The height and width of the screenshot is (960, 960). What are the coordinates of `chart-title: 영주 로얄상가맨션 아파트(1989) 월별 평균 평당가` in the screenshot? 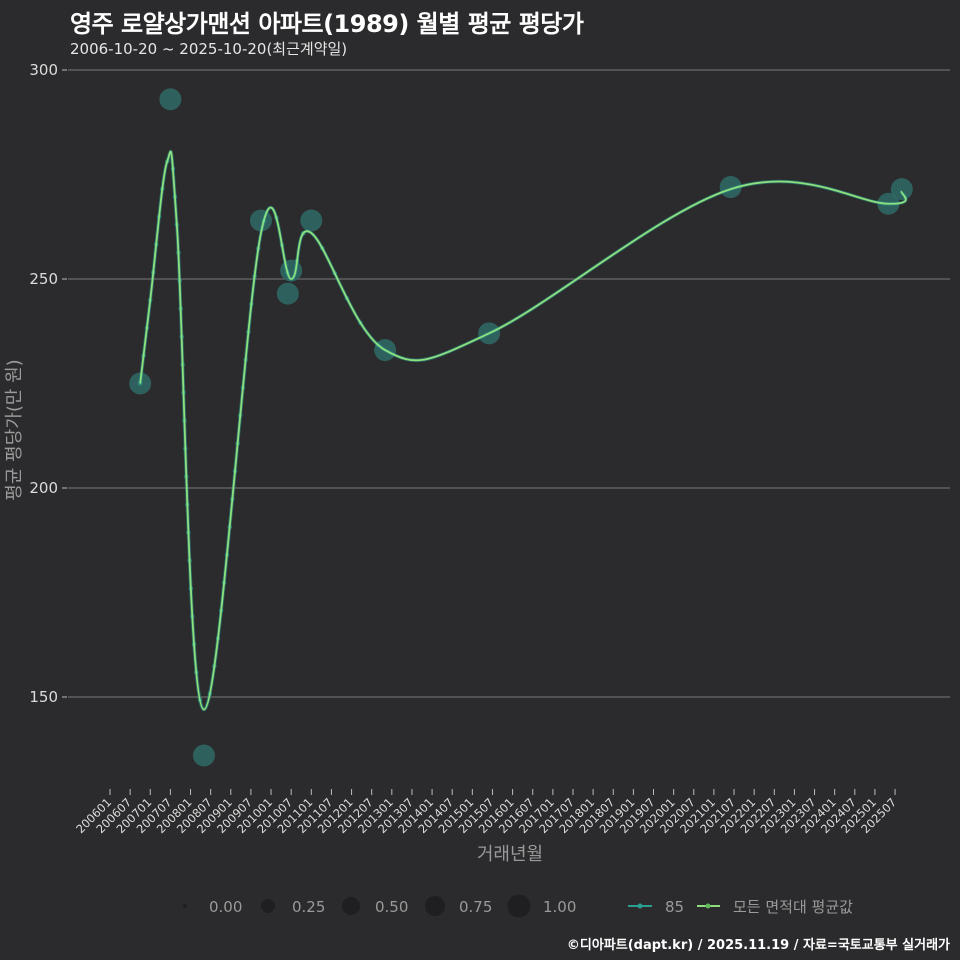 It's located at (327, 24).